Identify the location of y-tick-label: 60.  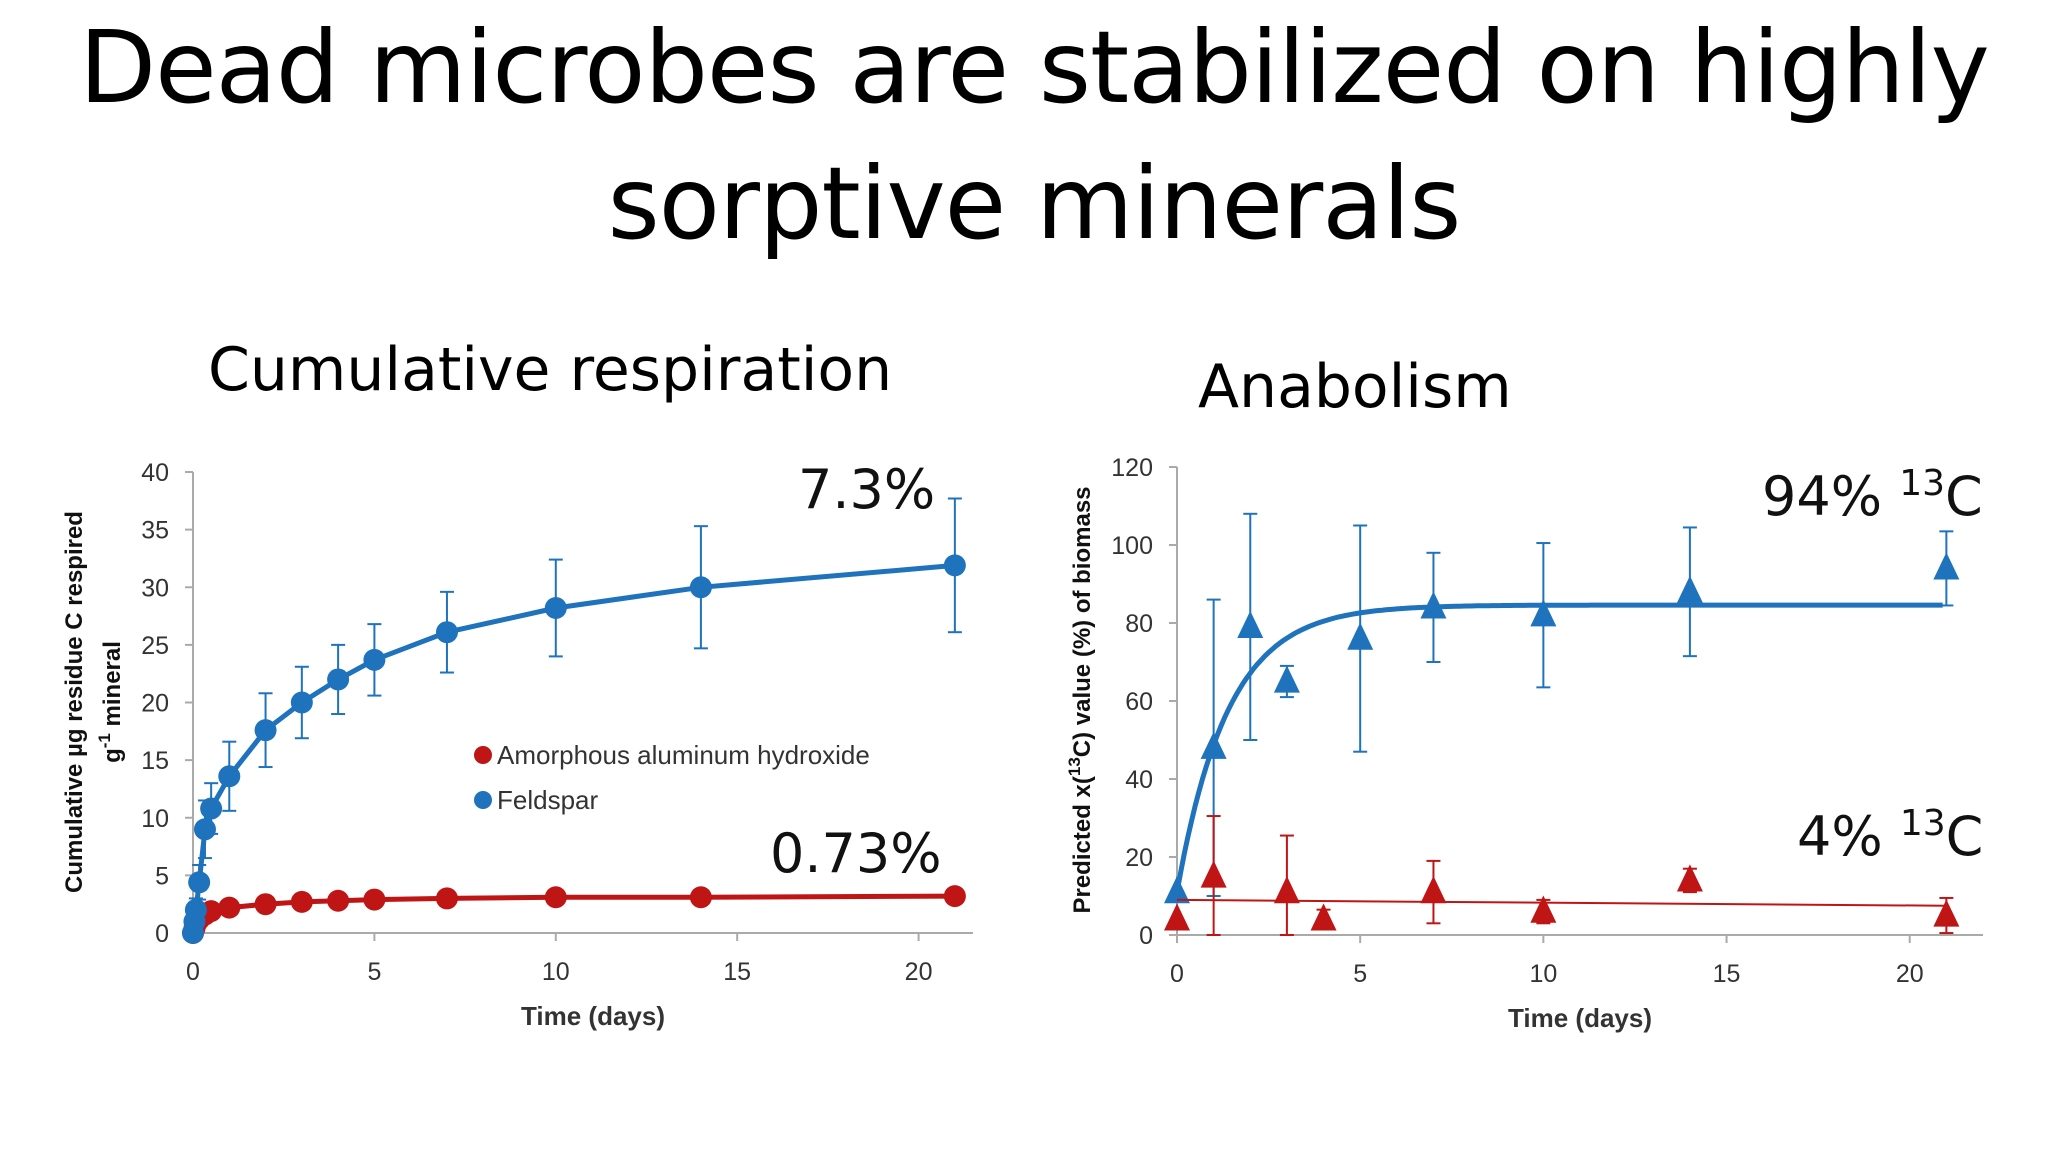
(1139, 702).